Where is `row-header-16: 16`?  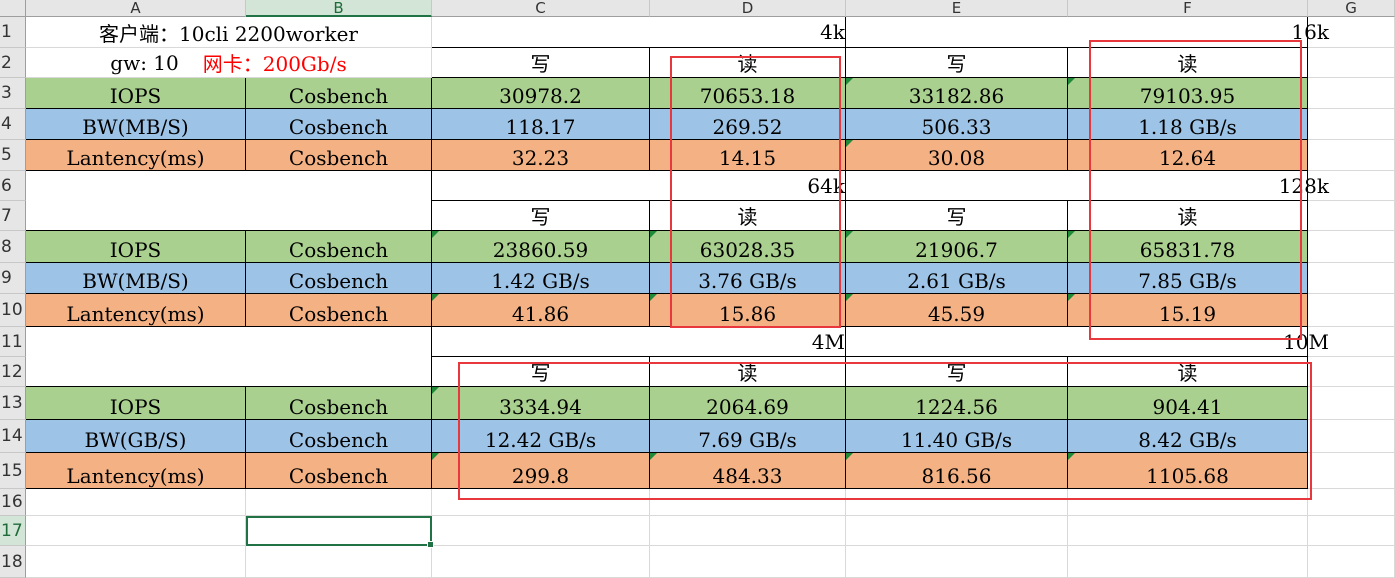
row-header-16: 16 is located at coordinates (13, 502).